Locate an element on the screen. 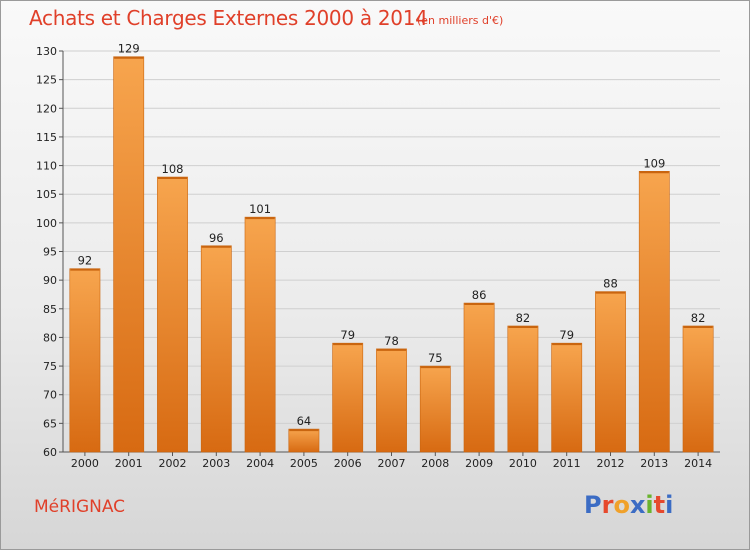 The image size is (750, 550). value-label-2002: 108 is located at coordinates (173, 169).